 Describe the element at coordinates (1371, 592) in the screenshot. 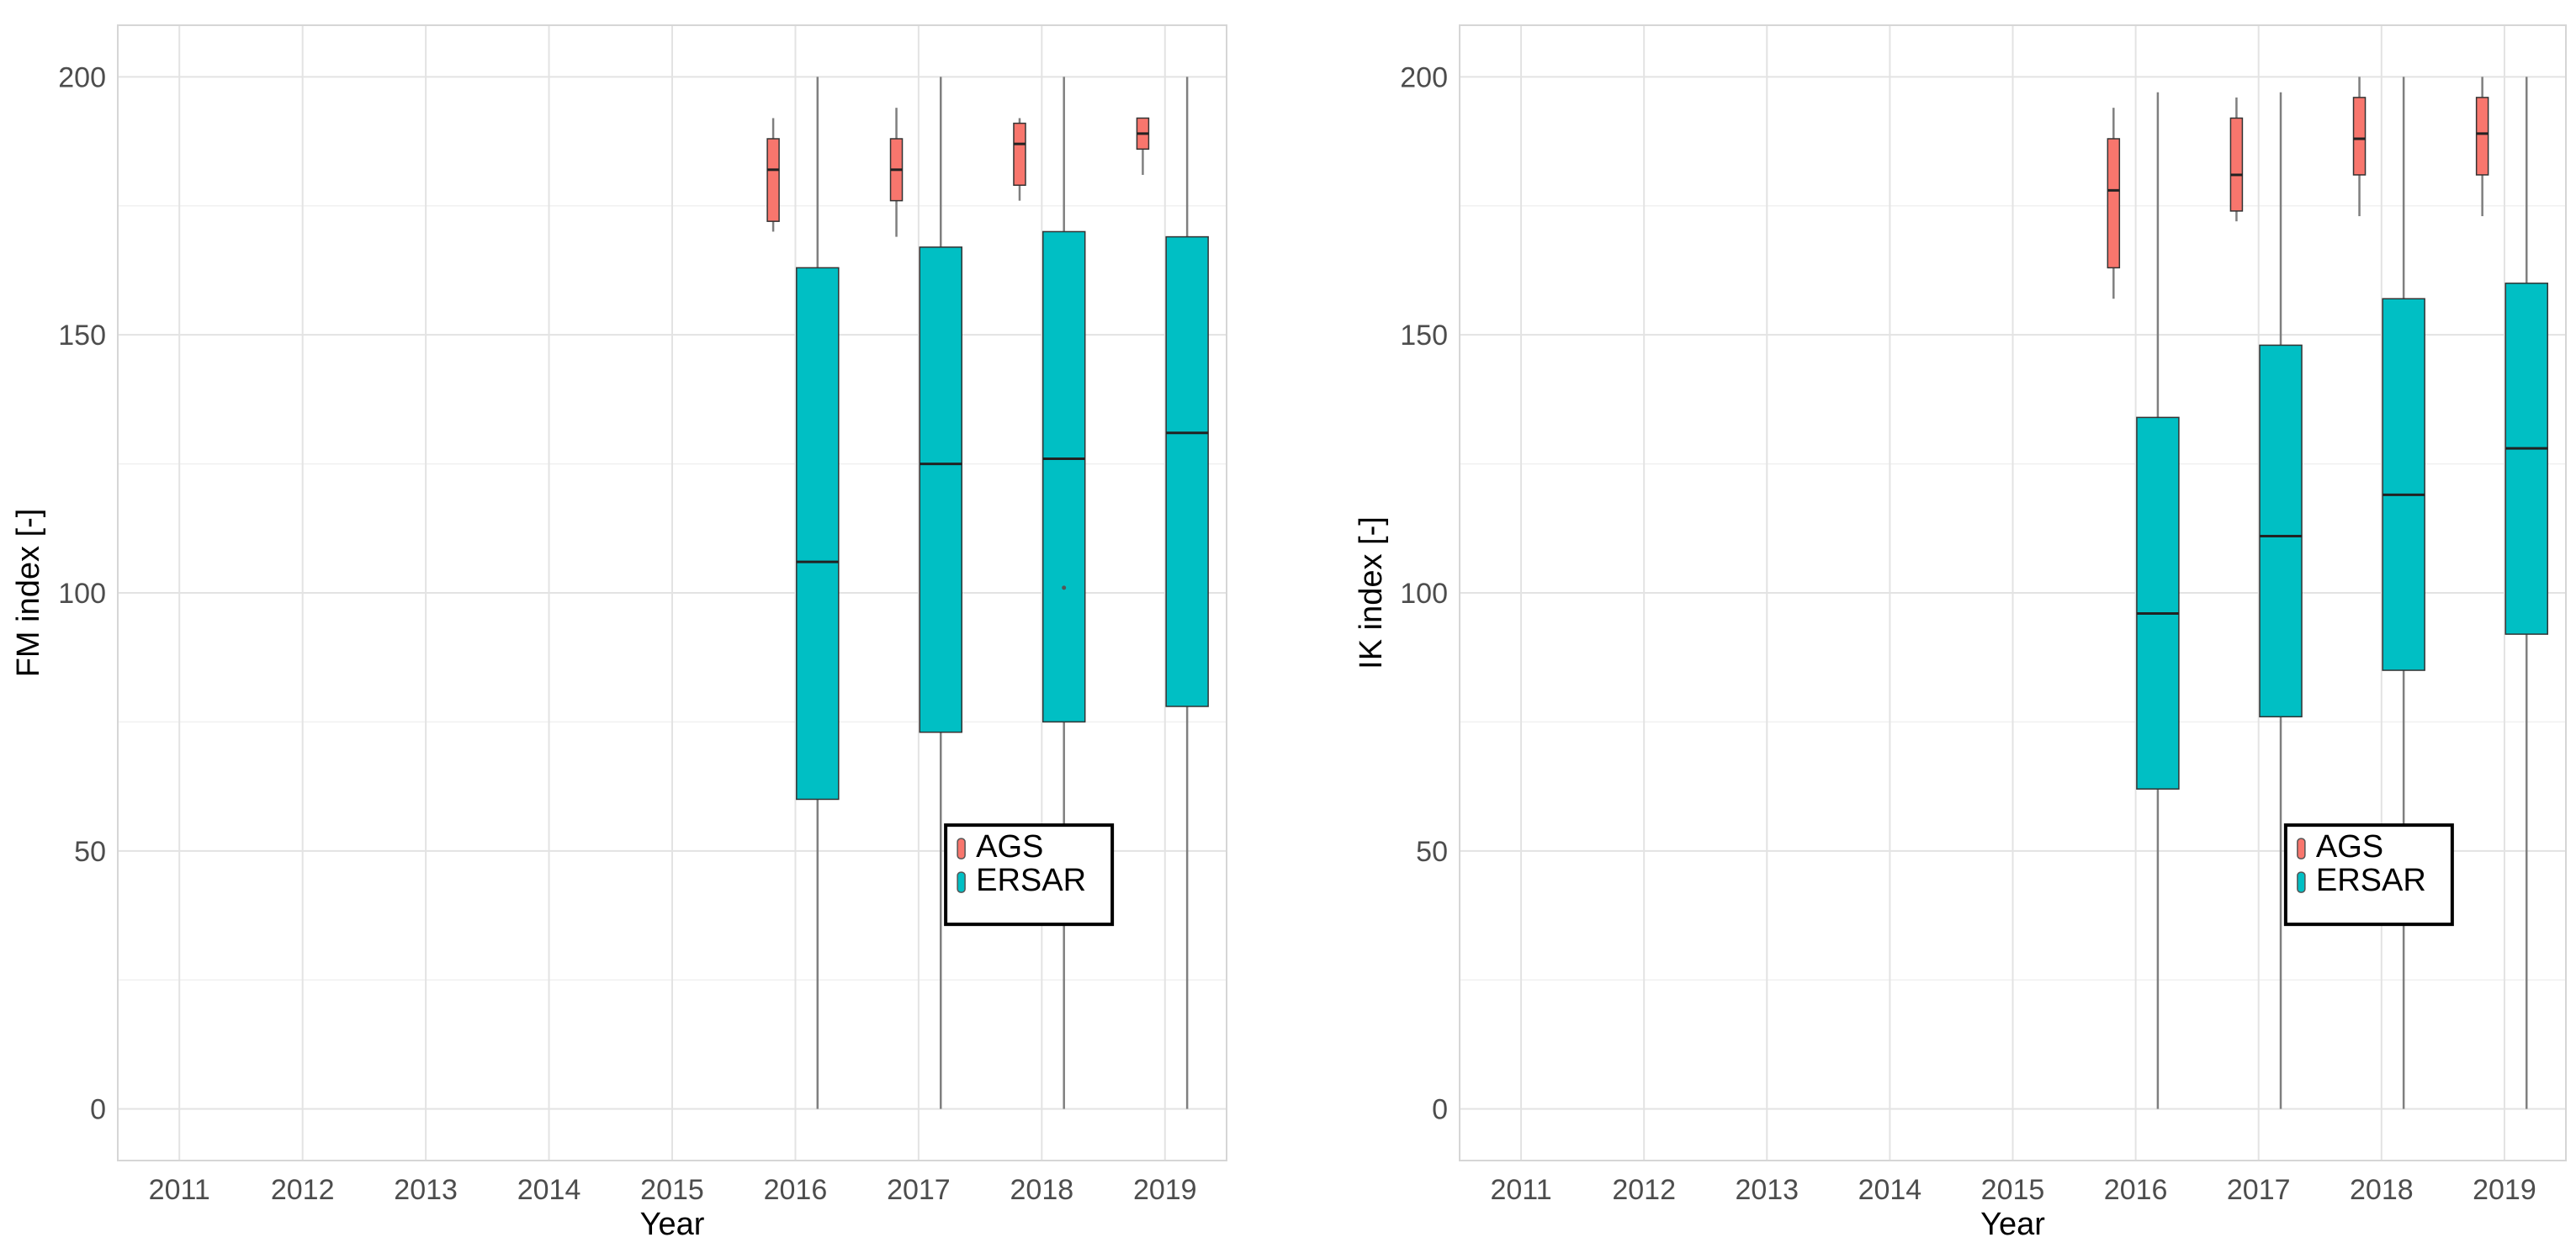

I see `y-axis-title: IK index [-]` at that location.